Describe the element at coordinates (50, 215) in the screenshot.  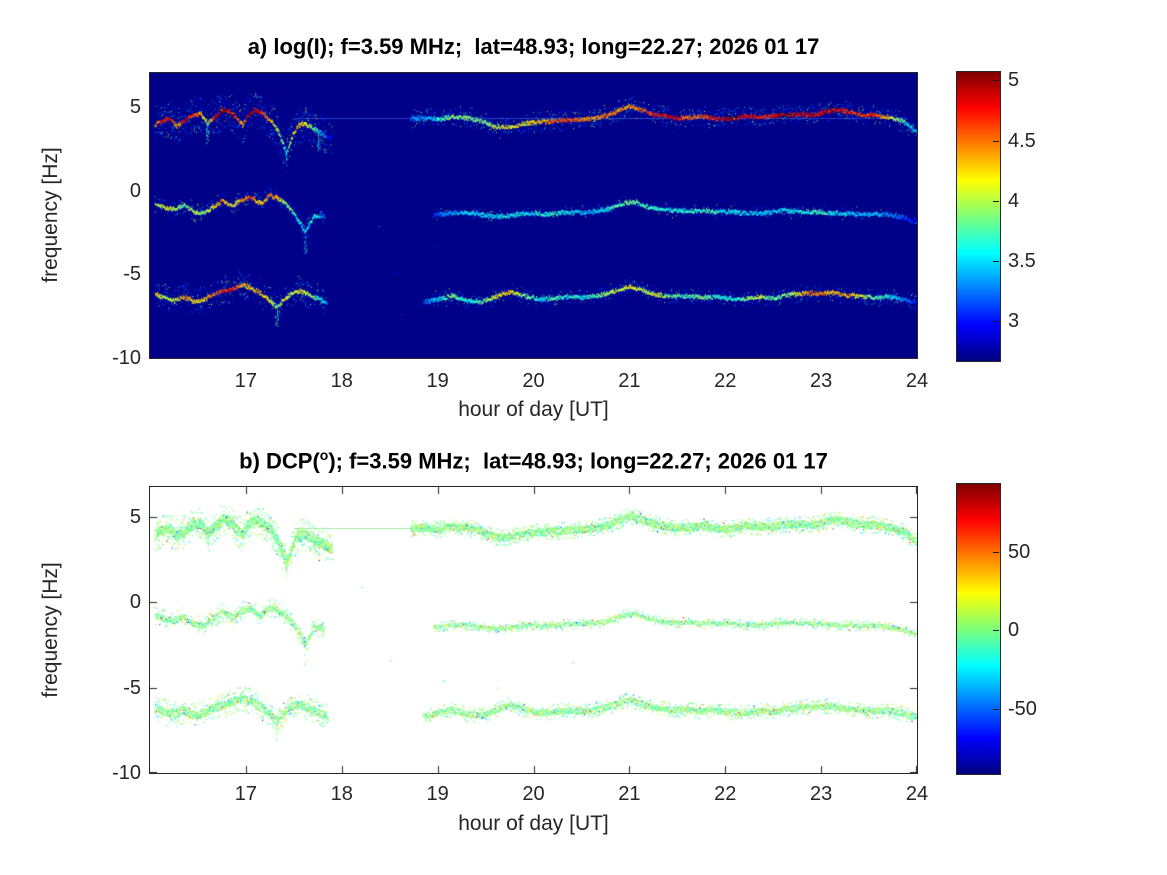
I see `panel-a-ylabel: frequency [Hz]` at that location.